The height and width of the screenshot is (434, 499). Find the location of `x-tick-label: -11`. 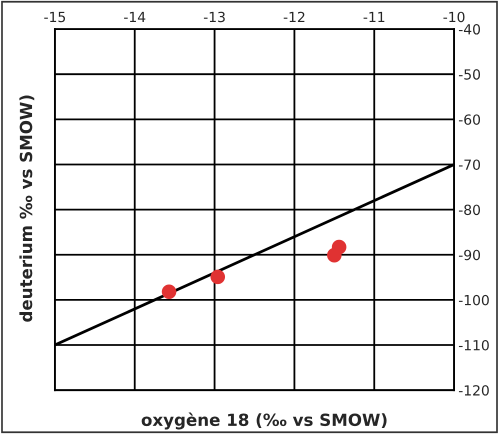

x-tick-label: -11 is located at coordinates (374, 17).